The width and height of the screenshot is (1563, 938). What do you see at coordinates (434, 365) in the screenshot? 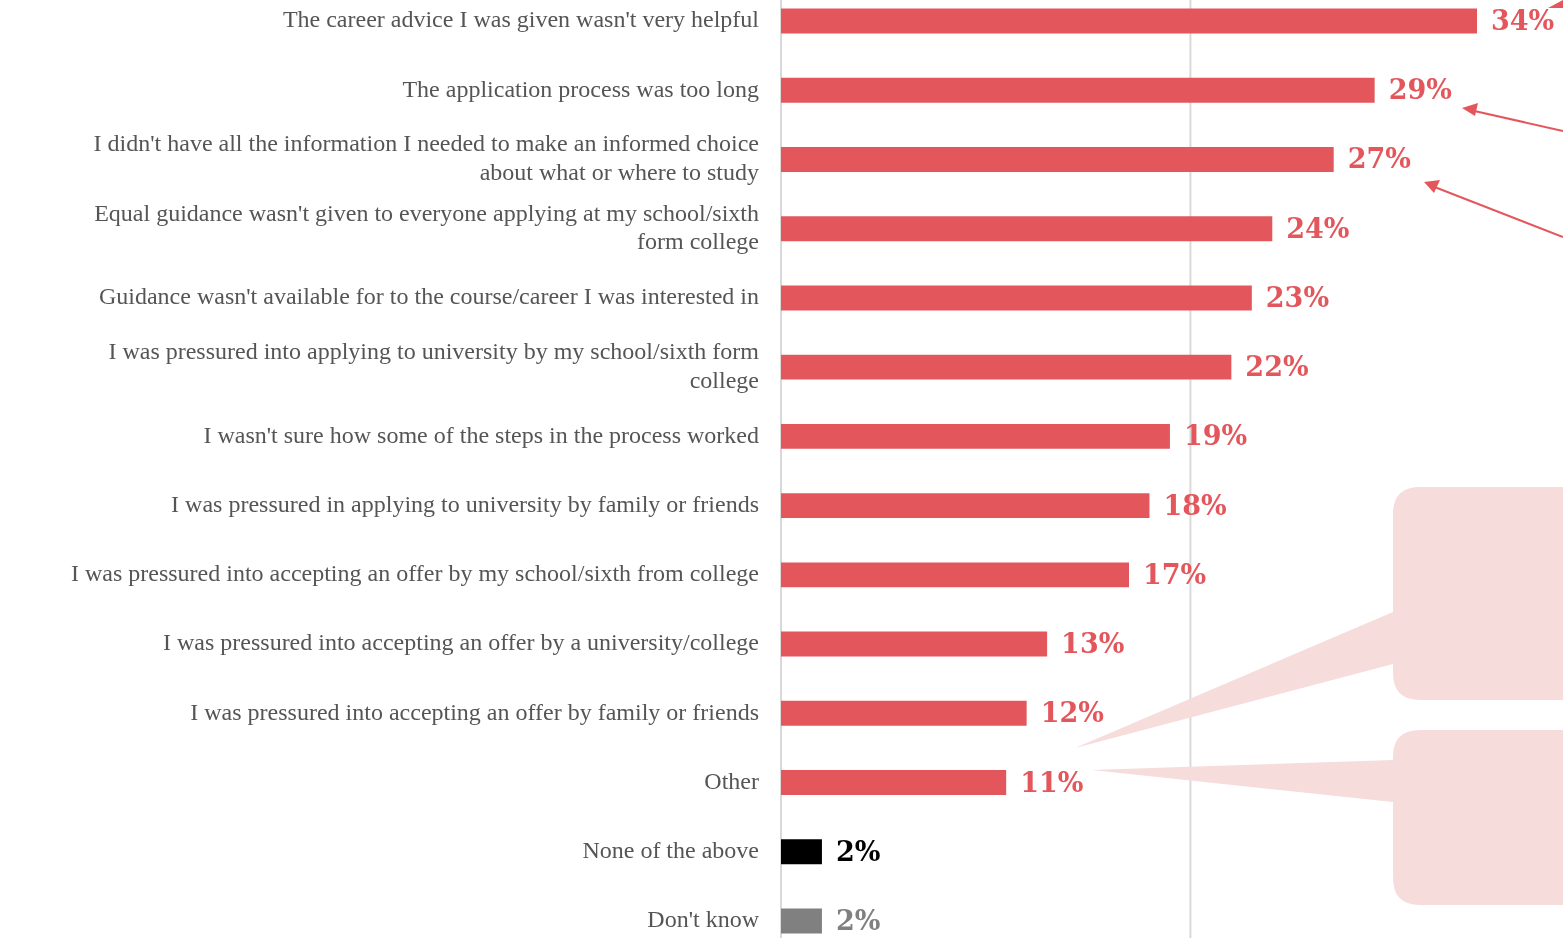
I see `y-tick-label: I was pressured into applying to university by my school/sixth form college` at bounding box center [434, 365].